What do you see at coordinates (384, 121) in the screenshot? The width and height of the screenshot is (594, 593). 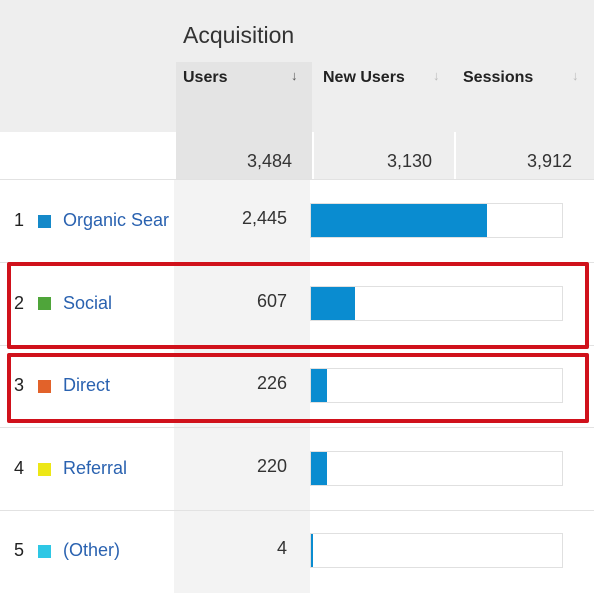 I see `column-new-users` at bounding box center [384, 121].